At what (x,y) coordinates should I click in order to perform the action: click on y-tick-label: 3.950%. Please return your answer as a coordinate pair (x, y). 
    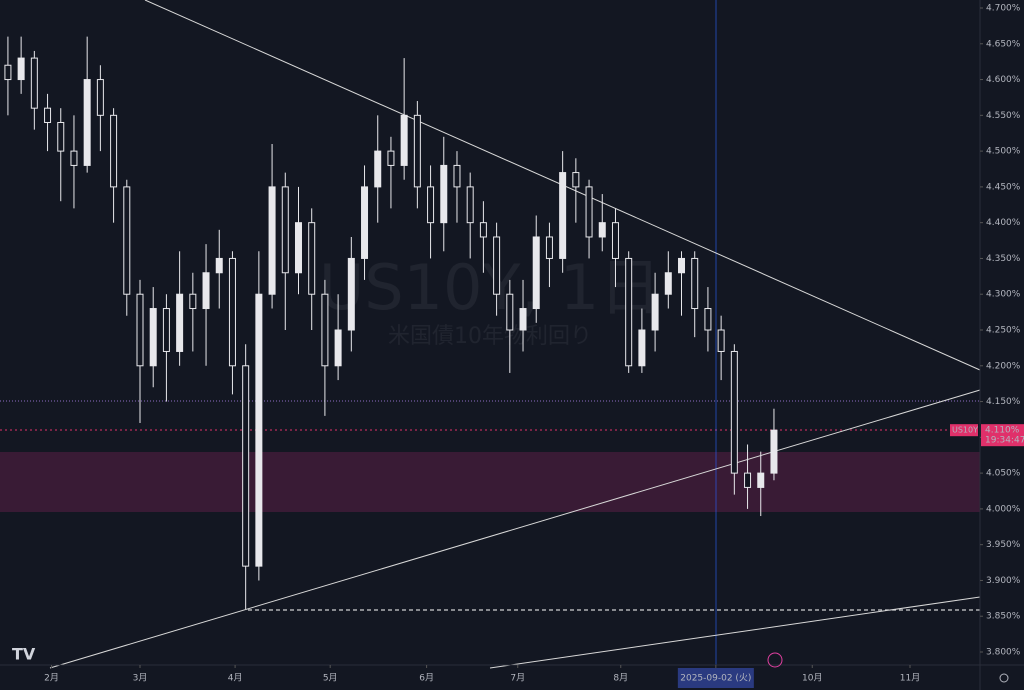
    Looking at the image, I should click on (1003, 545).